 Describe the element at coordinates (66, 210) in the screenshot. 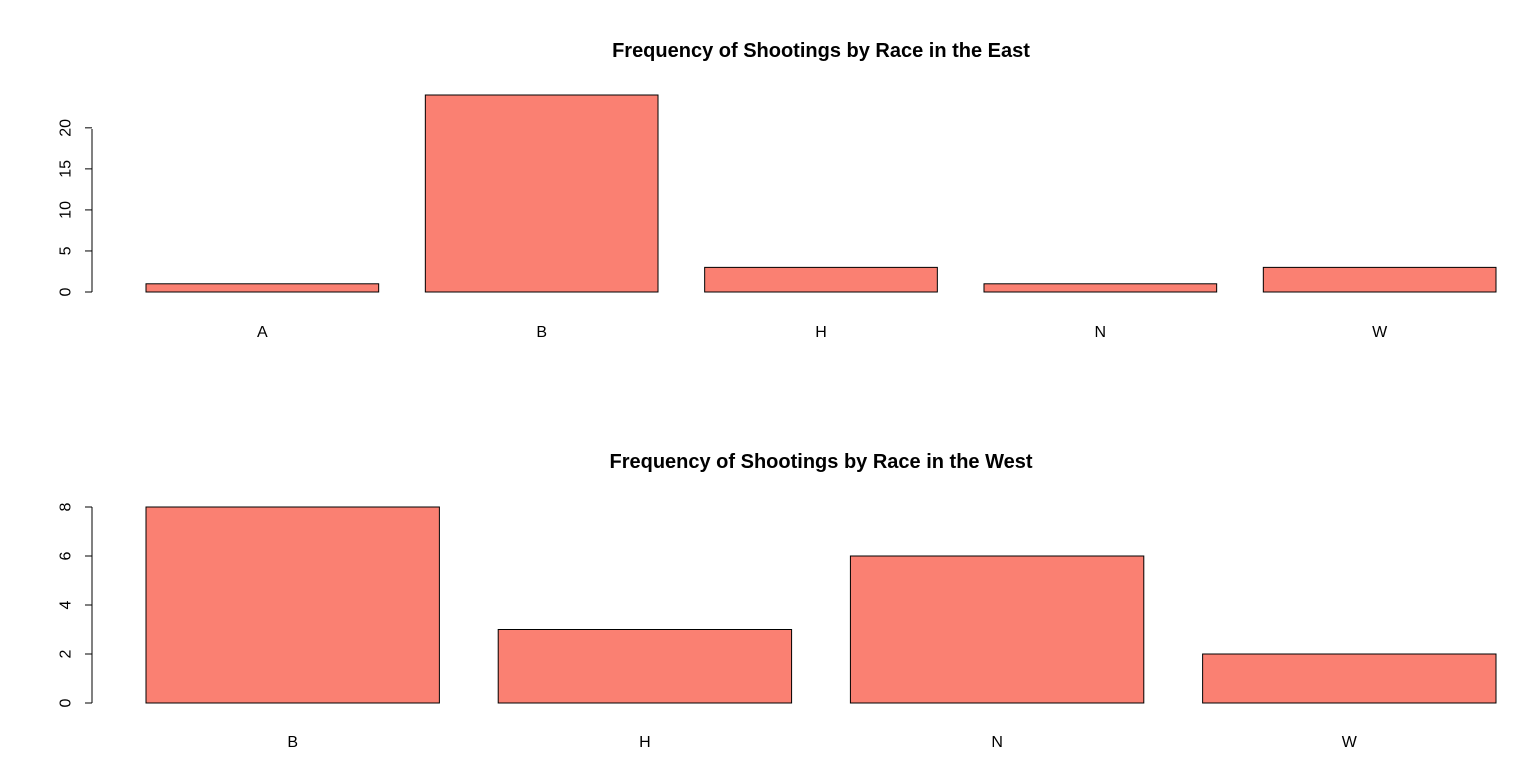

I see `y-tick-label: 10` at that location.